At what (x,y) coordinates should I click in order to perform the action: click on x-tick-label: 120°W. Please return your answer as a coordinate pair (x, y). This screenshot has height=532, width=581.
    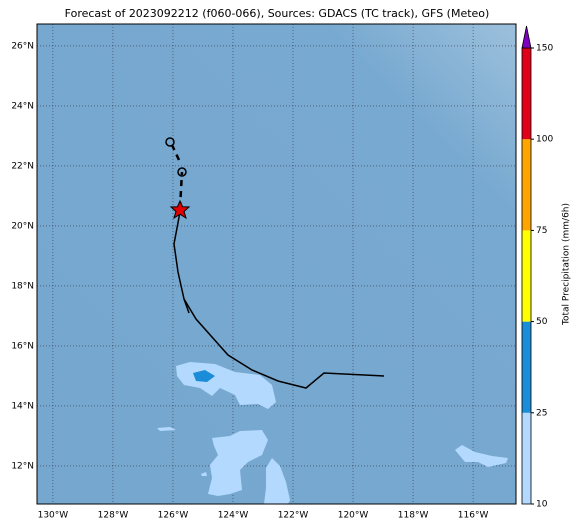
    Looking at the image, I should click on (353, 516).